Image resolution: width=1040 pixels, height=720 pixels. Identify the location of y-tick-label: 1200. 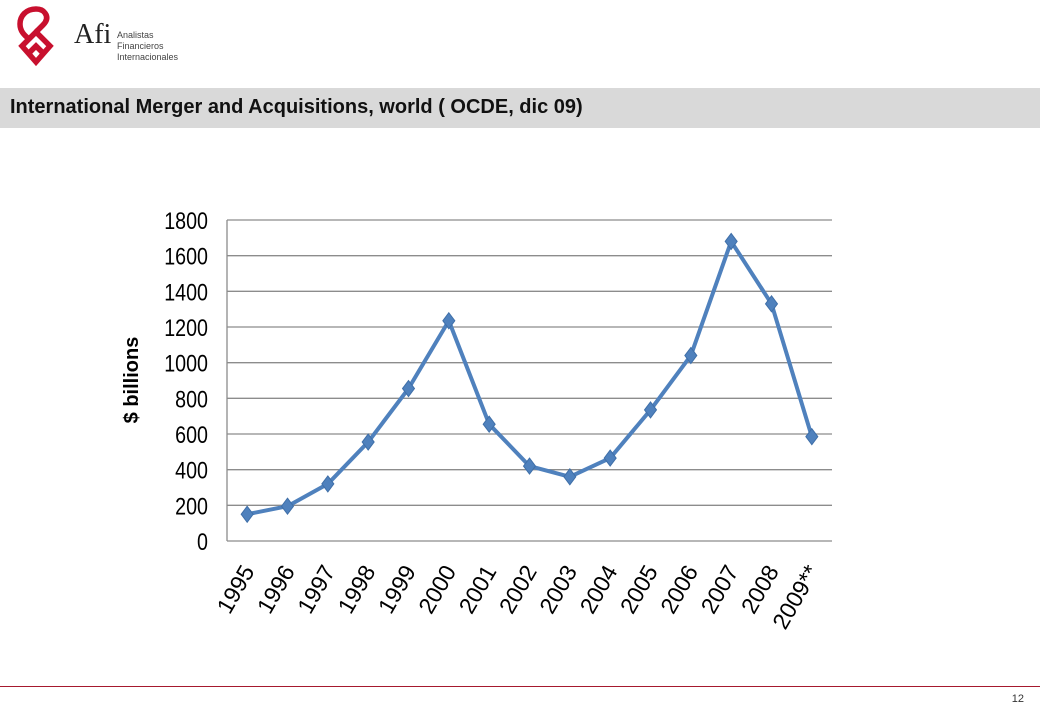
(186, 327).